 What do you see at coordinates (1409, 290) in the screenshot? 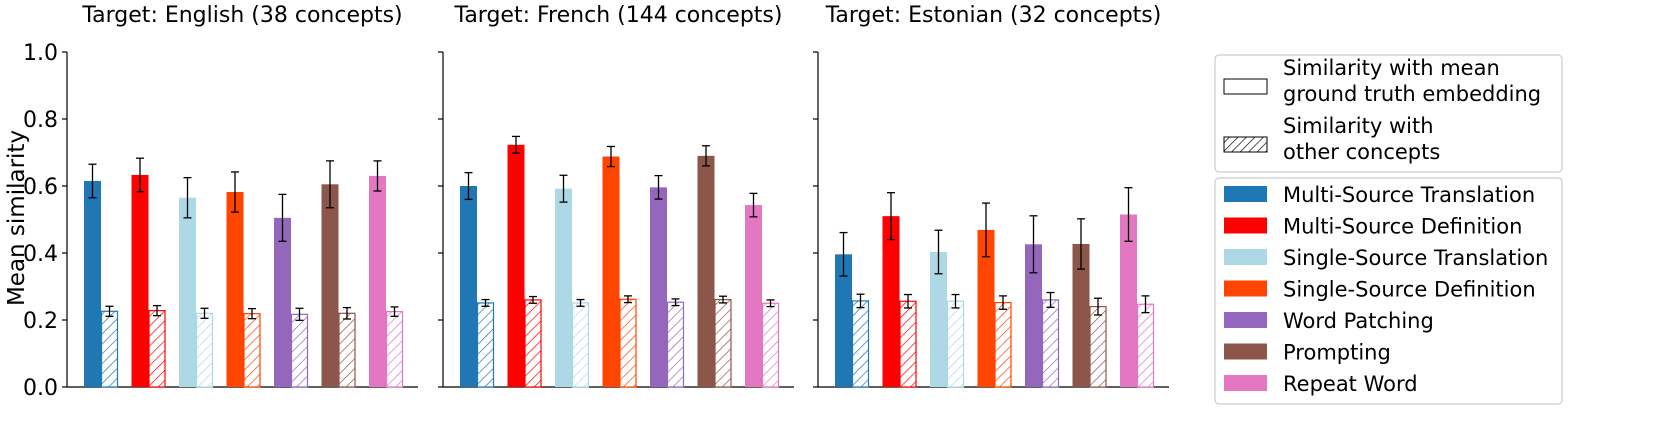
I see `legend-method-label: Single-Source Definition` at bounding box center [1409, 290].